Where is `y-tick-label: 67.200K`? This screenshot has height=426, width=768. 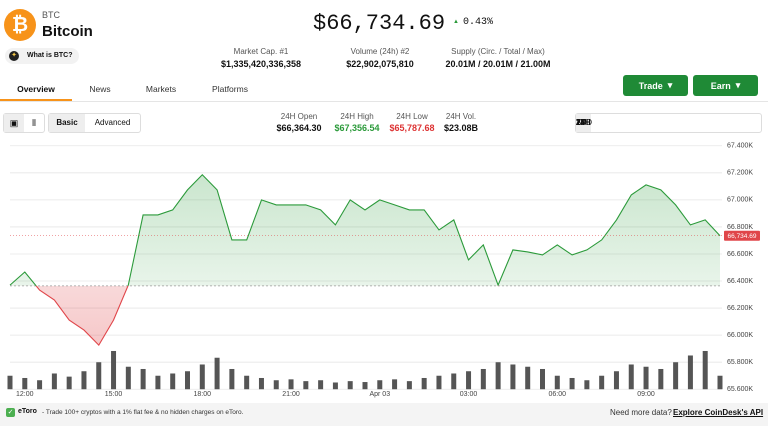
y-tick-label: 67.200K is located at coordinates (740, 173).